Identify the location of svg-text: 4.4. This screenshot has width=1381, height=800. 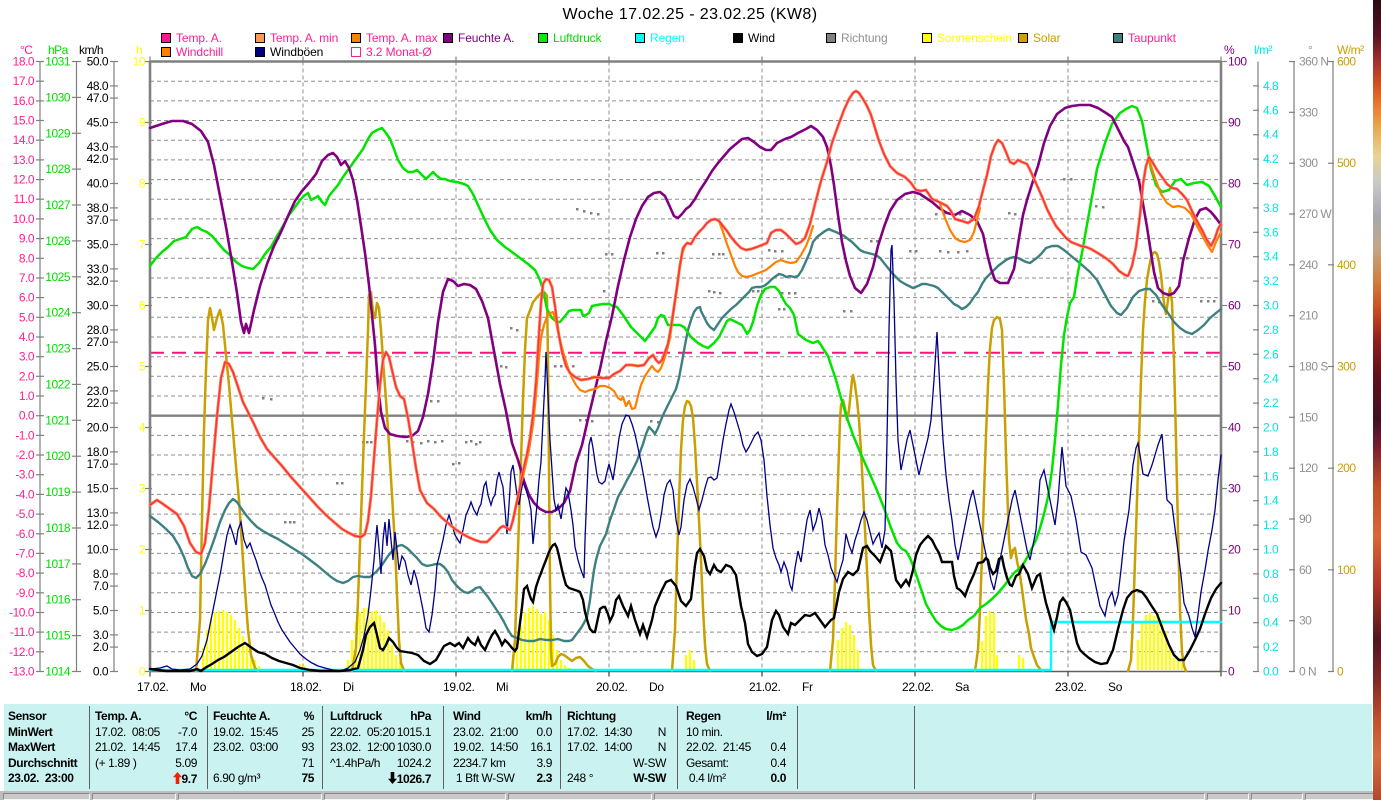
(1271, 135).